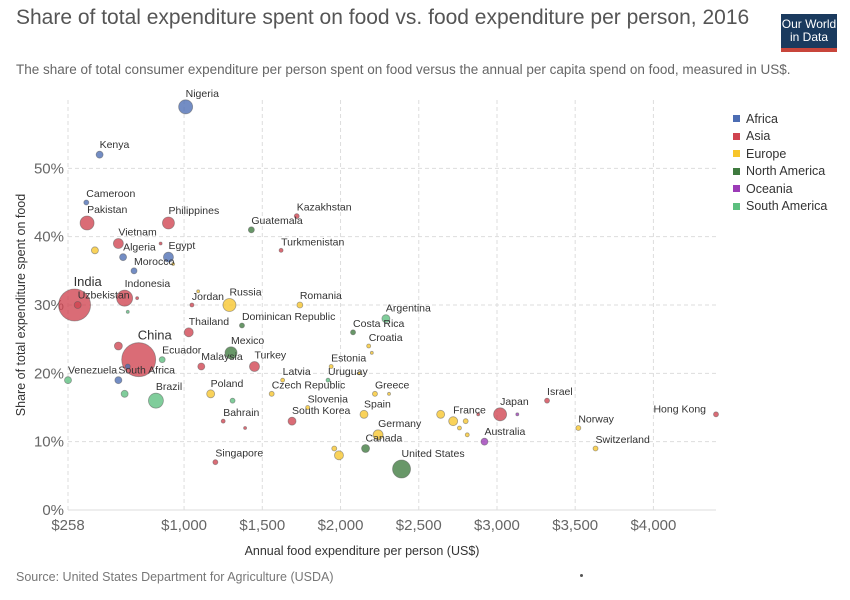  Describe the element at coordinates (780, 137) in the screenshot. I see `legend-item: Asia` at that location.